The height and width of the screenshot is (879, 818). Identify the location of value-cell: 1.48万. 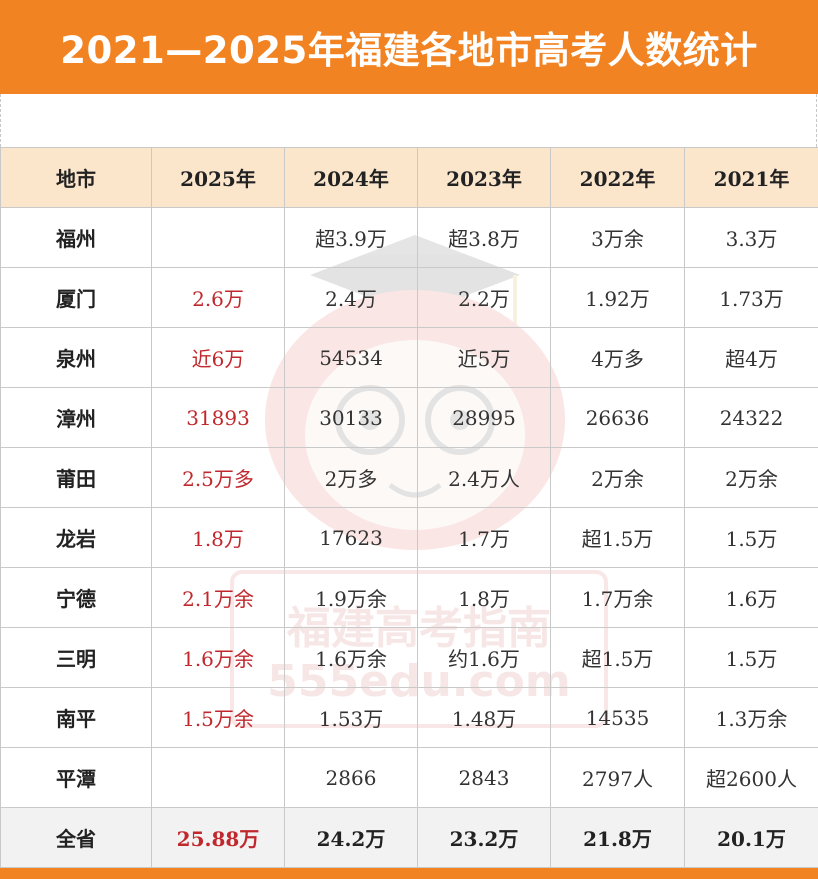
(484, 717).